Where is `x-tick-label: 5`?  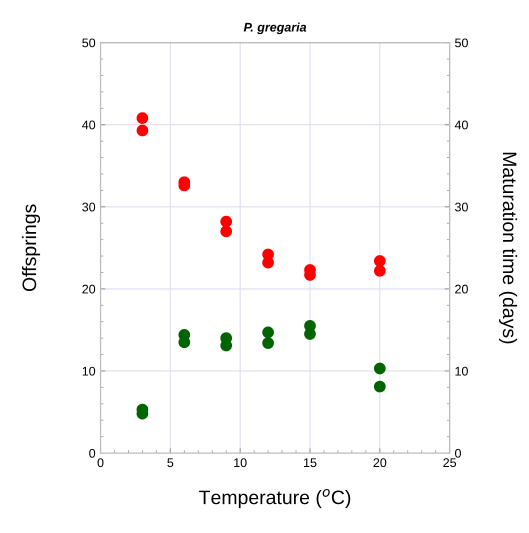 x-tick-label: 5 is located at coordinates (170, 463).